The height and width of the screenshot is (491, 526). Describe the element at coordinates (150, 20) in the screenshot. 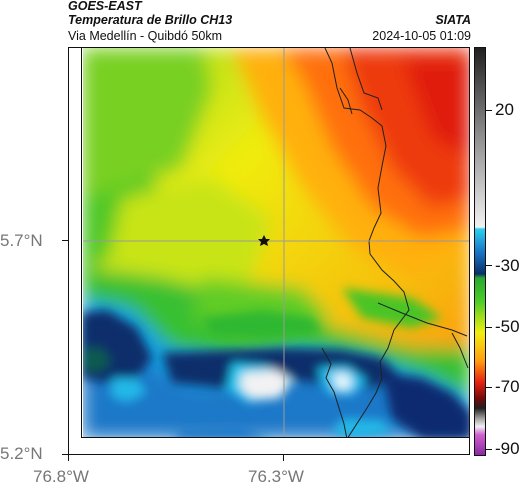

I see `product-title: Temperatura de Brillo CH13` at that location.